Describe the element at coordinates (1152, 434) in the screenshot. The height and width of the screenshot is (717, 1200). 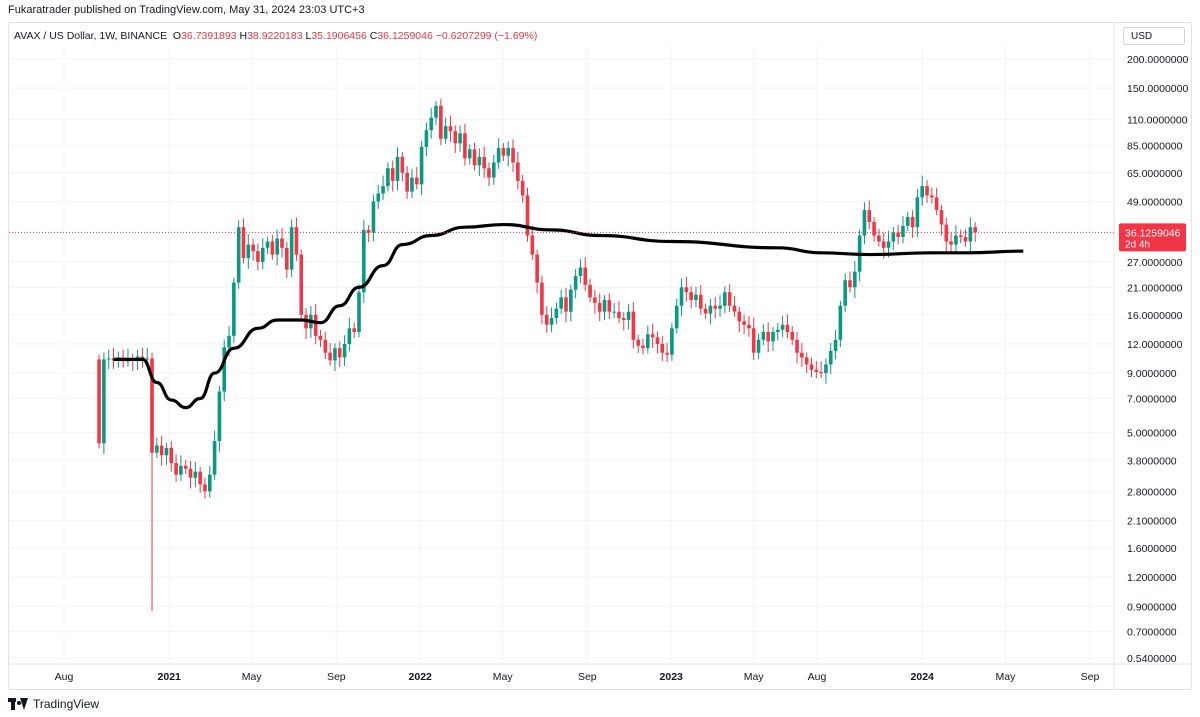
I see `price-tick-label: 5.0000000` at that location.